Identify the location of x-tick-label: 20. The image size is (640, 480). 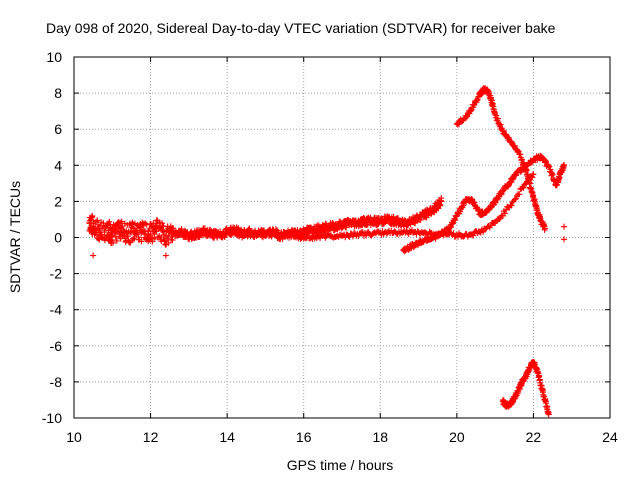
(457, 437).